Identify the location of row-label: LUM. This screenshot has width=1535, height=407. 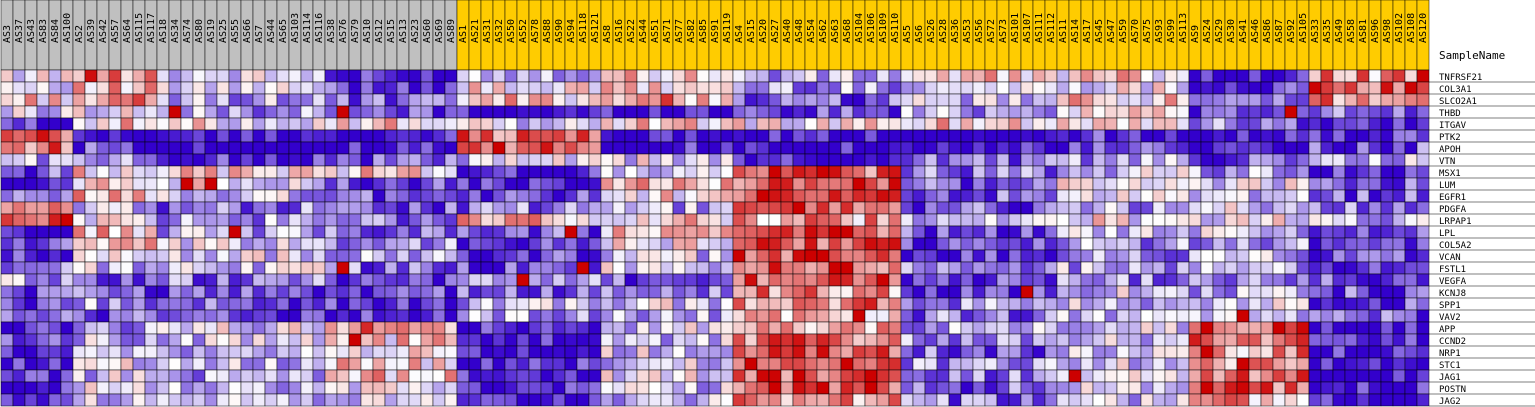
(1447, 186).